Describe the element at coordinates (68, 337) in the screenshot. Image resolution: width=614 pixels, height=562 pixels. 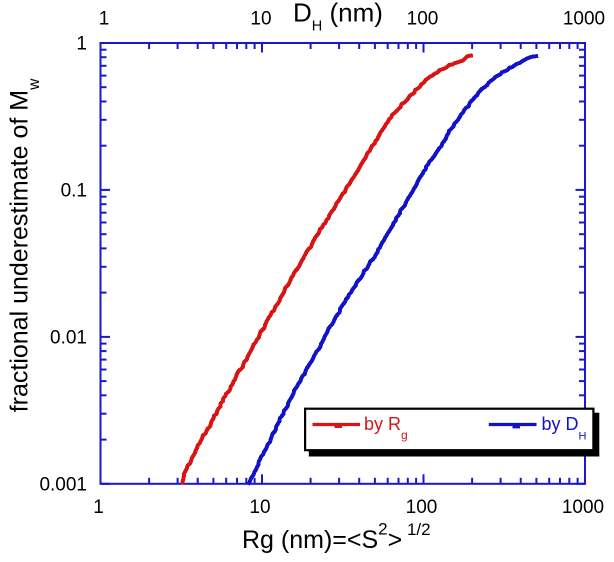
I see `svg-text: 0.01` at that location.